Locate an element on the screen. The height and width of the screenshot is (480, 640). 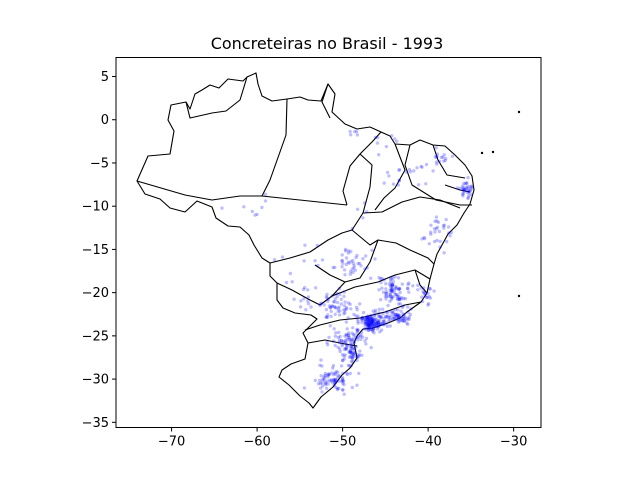
island-marker is located at coordinates (519, 296).